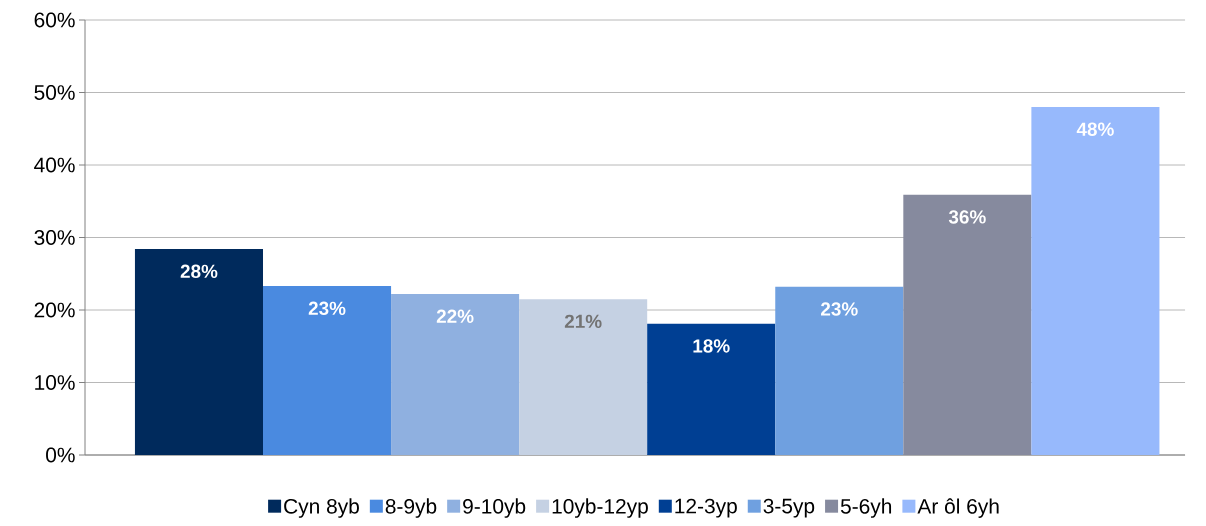 The height and width of the screenshot is (526, 1206). What do you see at coordinates (1095, 129) in the screenshot?
I see `data-label: 48%` at bounding box center [1095, 129].